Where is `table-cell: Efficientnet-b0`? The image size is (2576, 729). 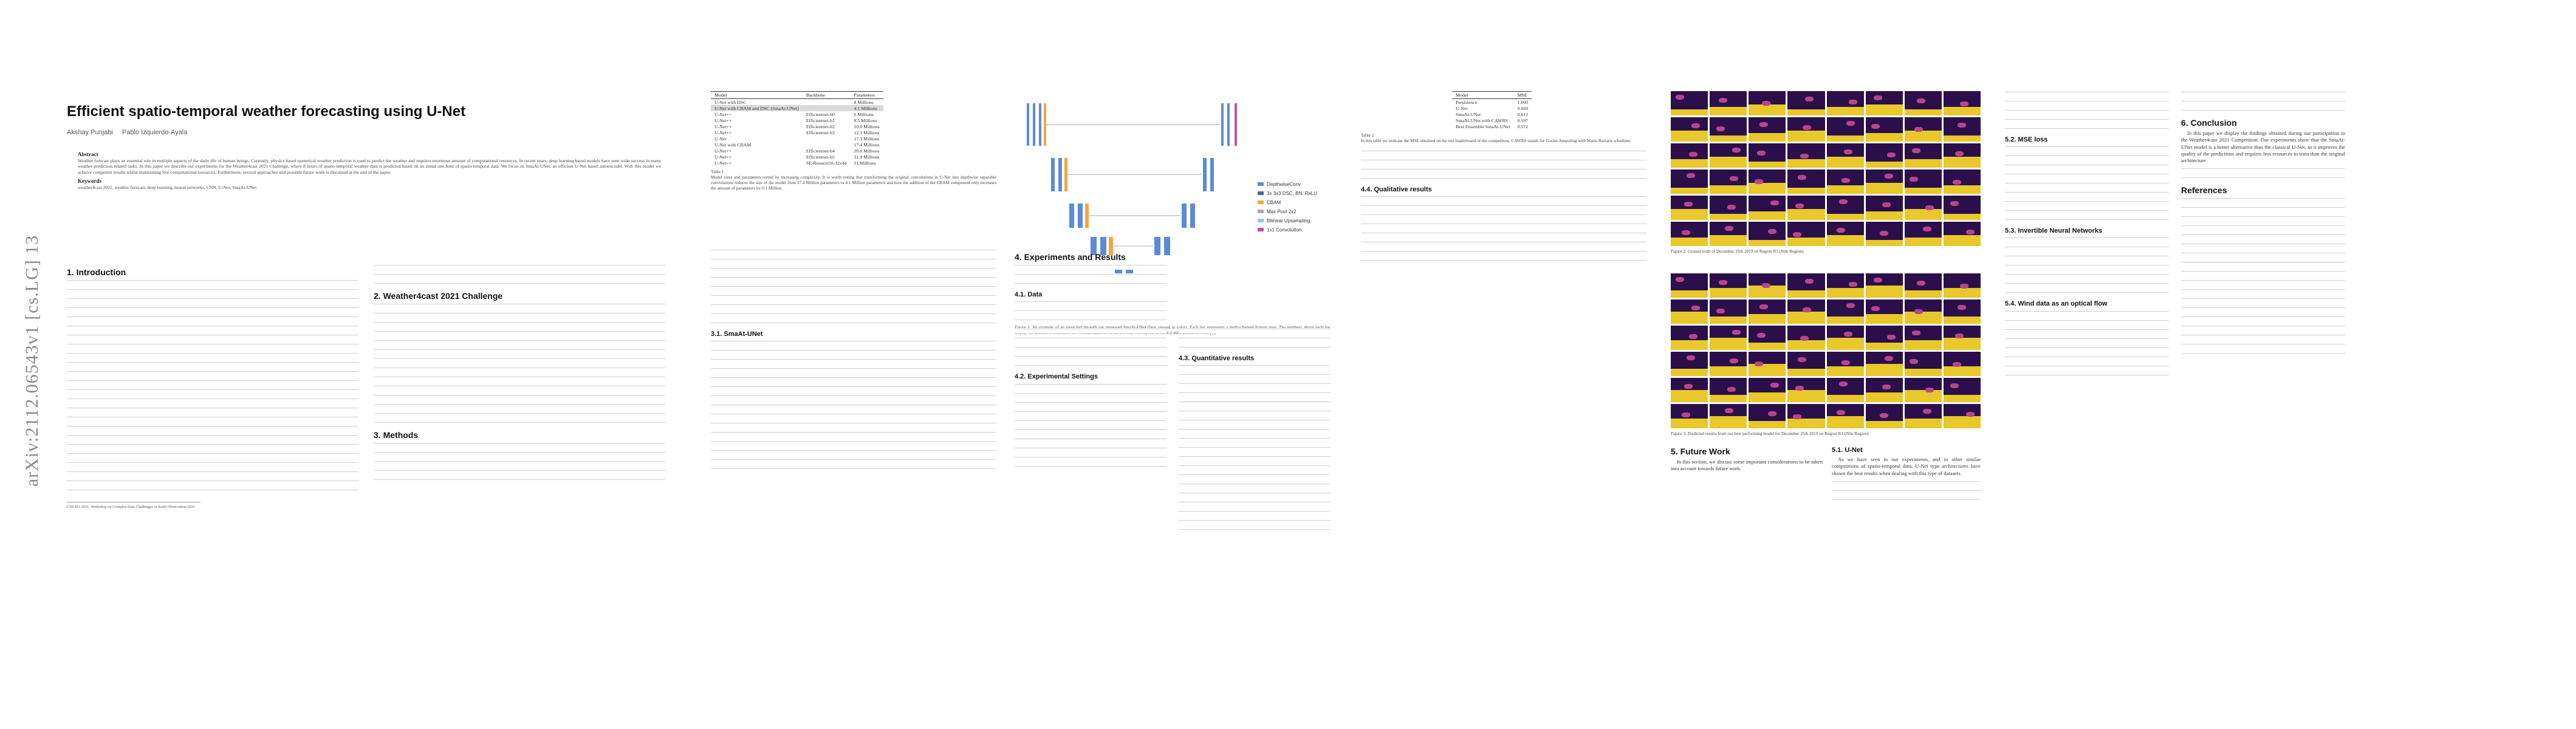 table-cell: Efficientnet-b0 is located at coordinates (820, 114).